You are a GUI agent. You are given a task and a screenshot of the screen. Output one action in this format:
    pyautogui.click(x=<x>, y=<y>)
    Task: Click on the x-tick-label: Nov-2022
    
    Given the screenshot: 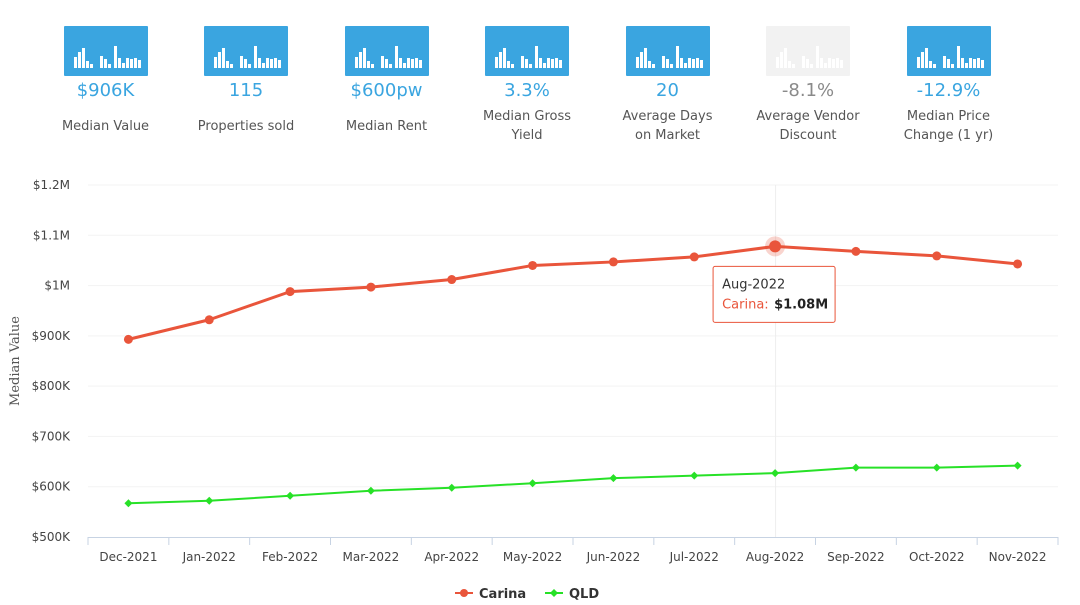 What is the action you would take?
    pyautogui.click(x=1018, y=557)
    